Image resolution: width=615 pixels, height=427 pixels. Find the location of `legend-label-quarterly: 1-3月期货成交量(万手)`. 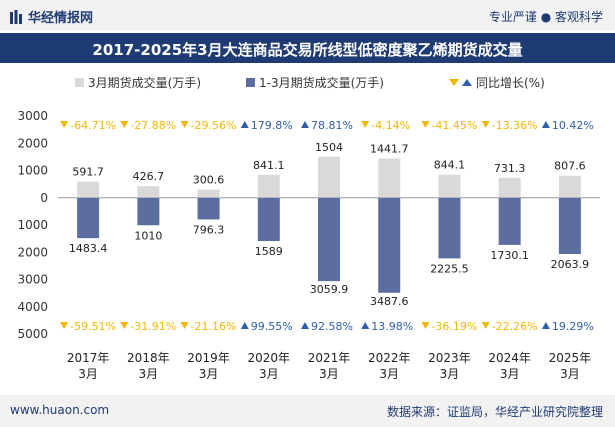

legend-label-quarterly: 1-3月期货成交量(万手) is located at coordinates (321, 82).